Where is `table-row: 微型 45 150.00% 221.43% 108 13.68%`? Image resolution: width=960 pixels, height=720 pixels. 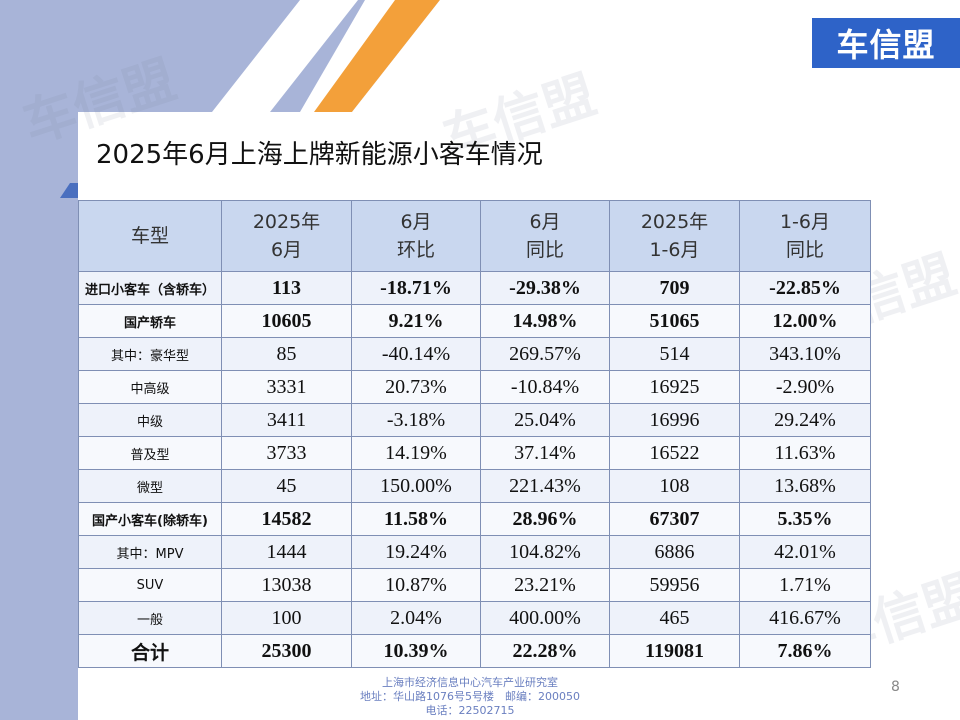 table-row: 微型 45 150.00% 221.43% 108 13.68% is located at coordinates (474, 486).